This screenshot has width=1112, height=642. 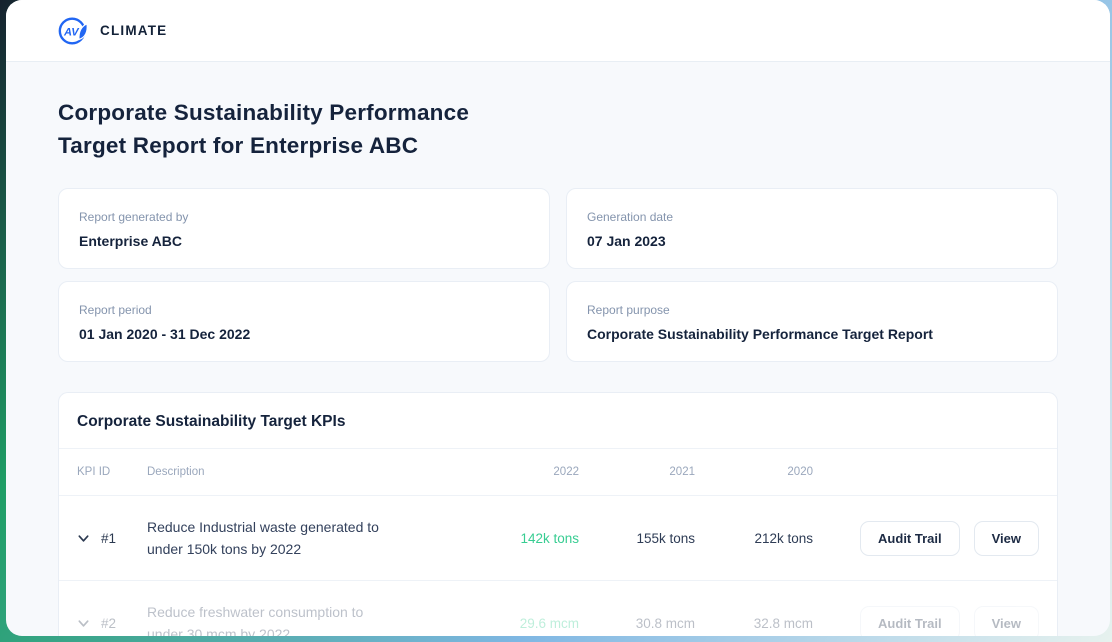 I want to click on page-title-line2: Target Report for Enterprise ABC, so click(x=238, y=145).